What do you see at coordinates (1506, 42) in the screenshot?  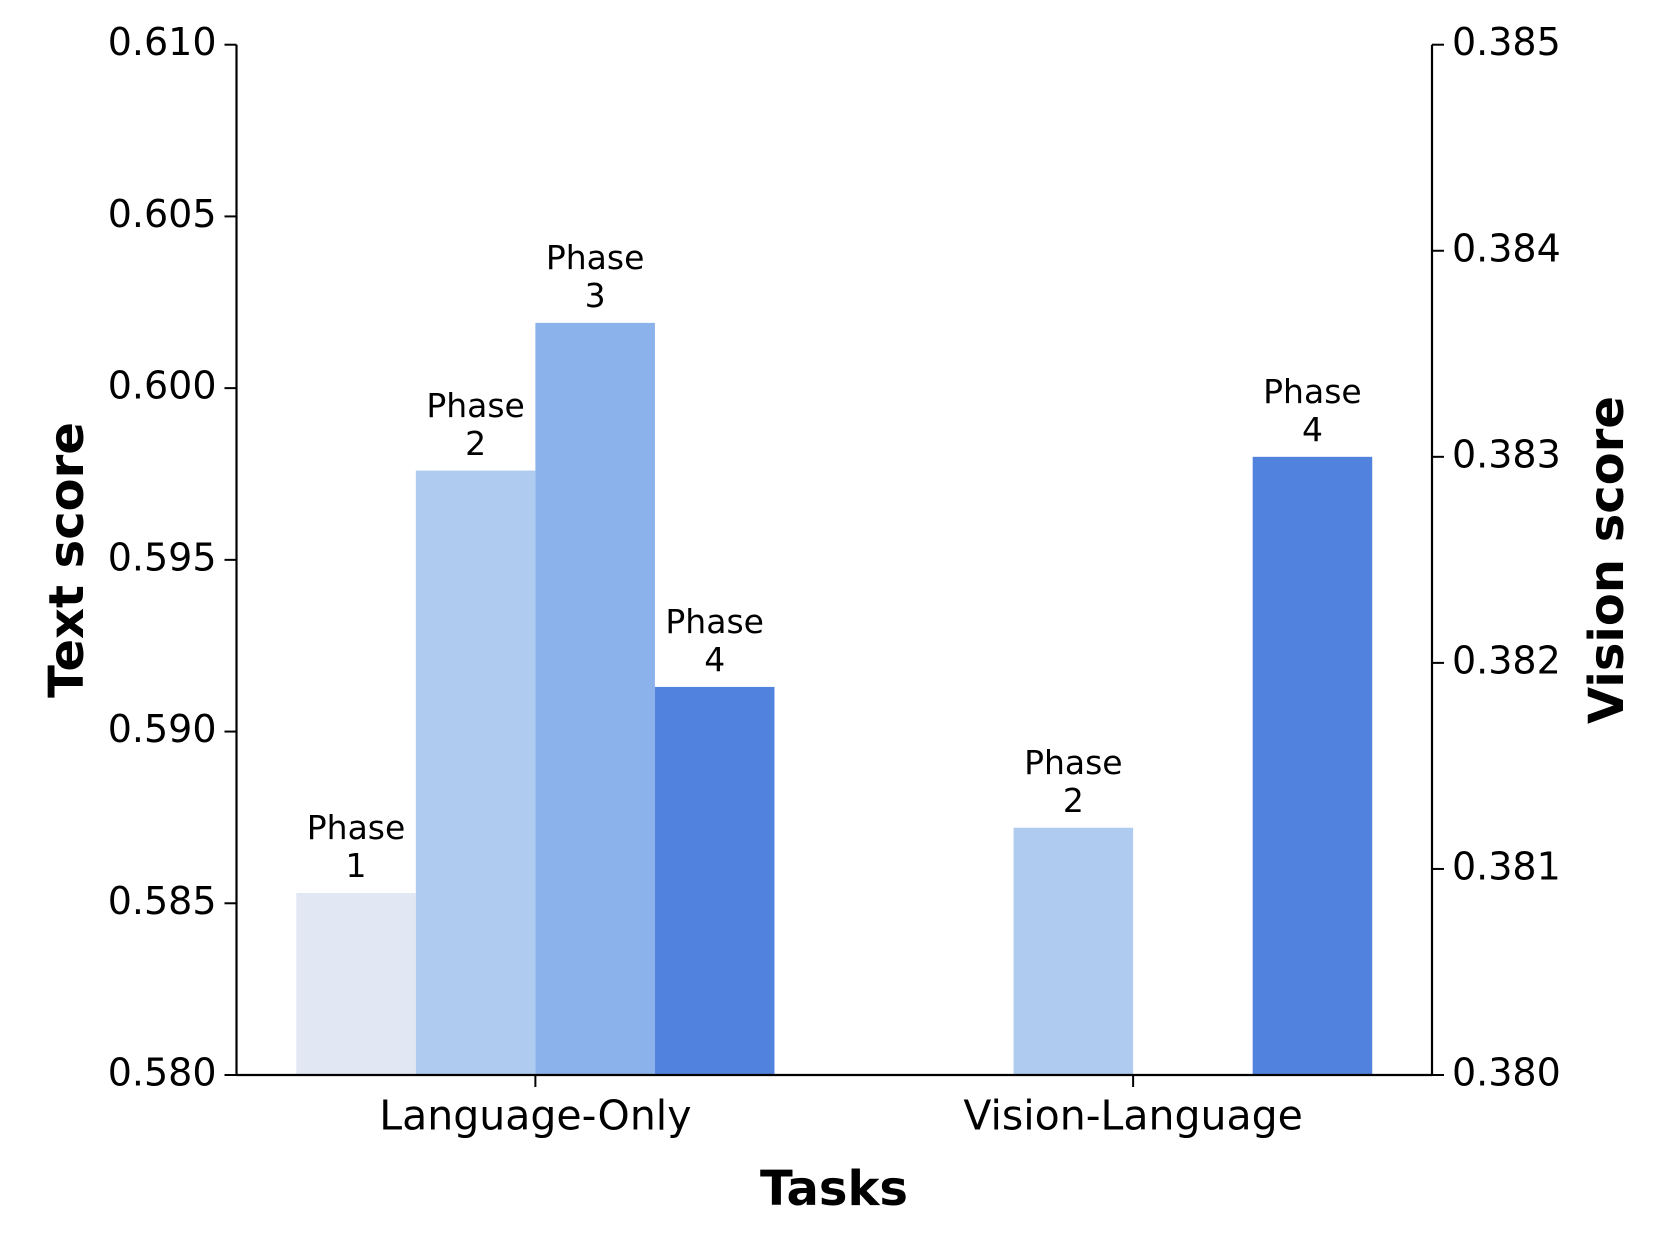 I see `y2-tick-label: 0.385` at bounding box center [1506, 42].